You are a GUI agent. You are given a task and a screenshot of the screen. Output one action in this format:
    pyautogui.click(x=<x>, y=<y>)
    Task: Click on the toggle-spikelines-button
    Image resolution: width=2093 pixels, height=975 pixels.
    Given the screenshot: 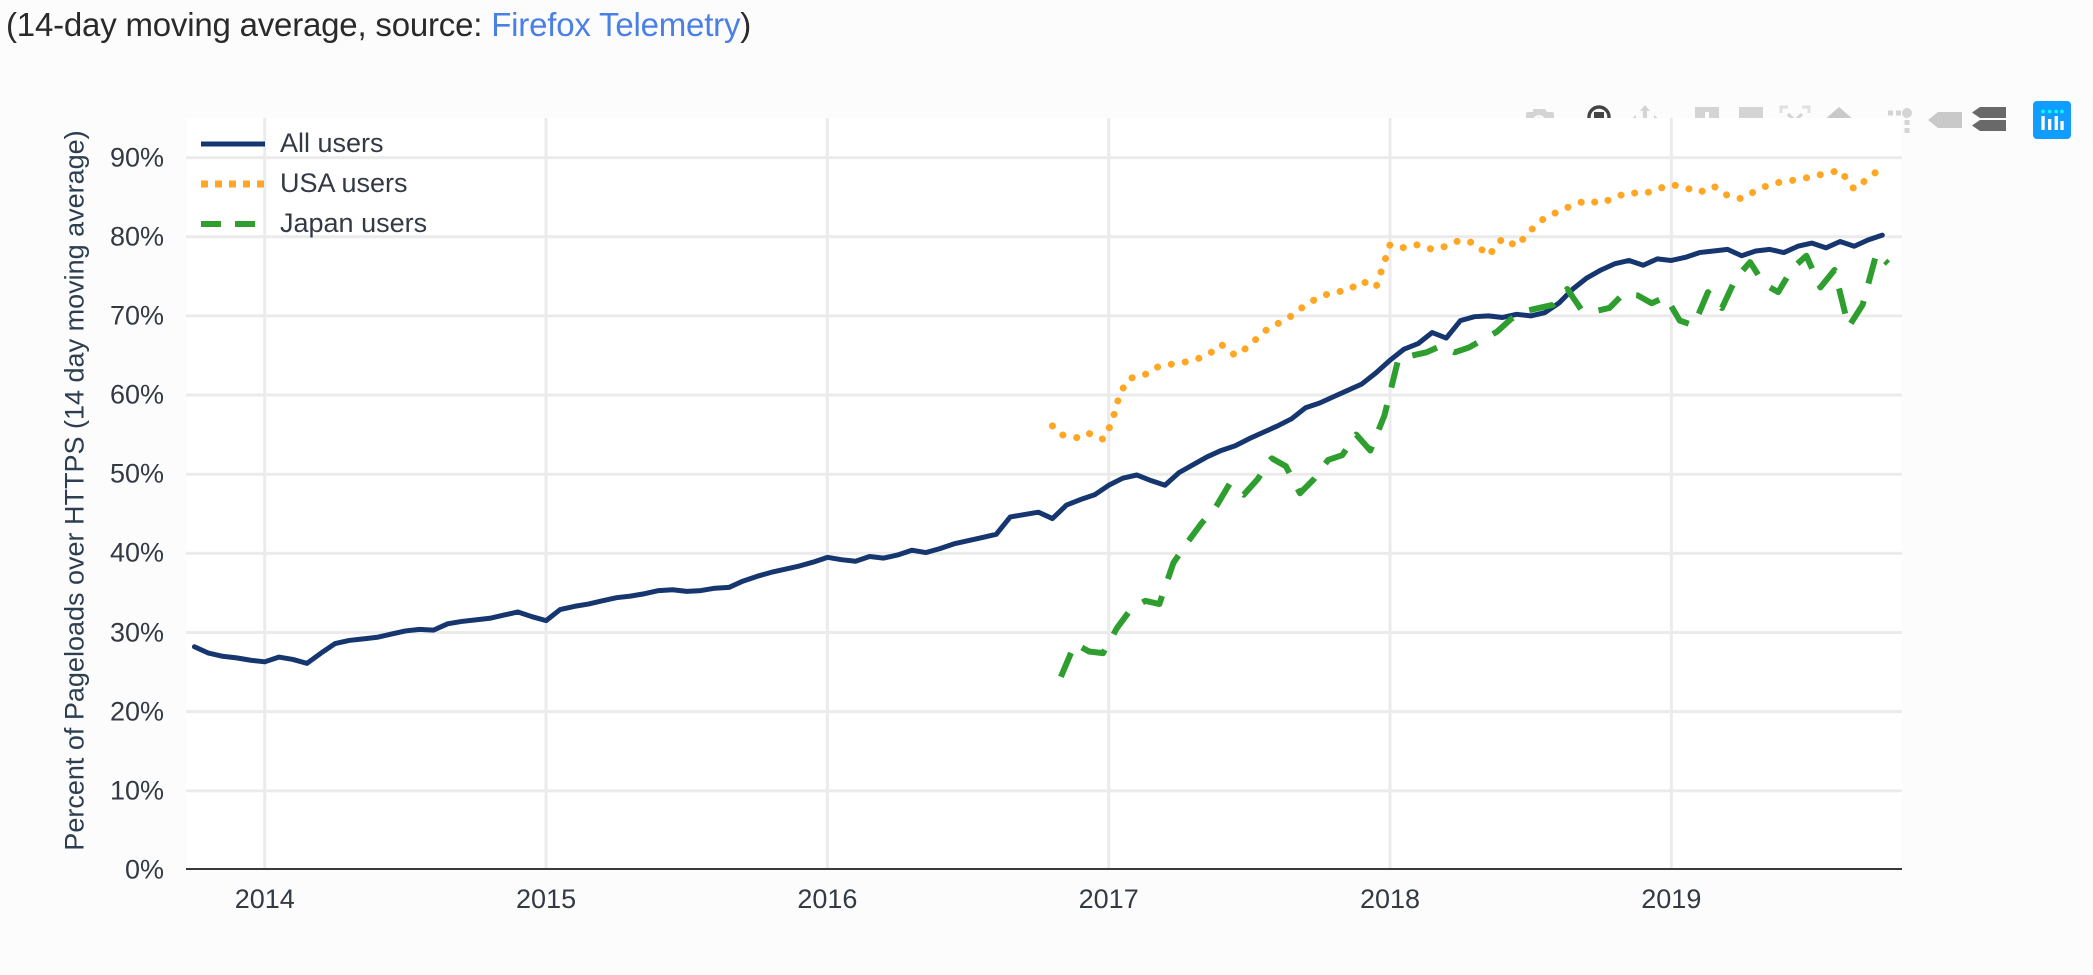 What is the action you would take?
    pyautogui.click(x=1901, y=120)
    